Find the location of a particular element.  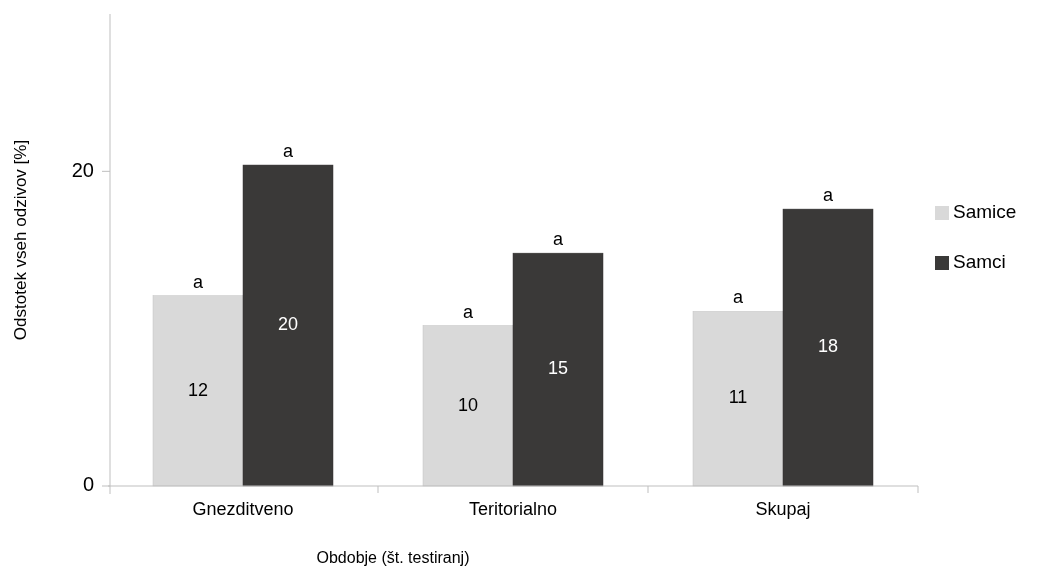

data-label: 15 is located at coordinates (558, 368).